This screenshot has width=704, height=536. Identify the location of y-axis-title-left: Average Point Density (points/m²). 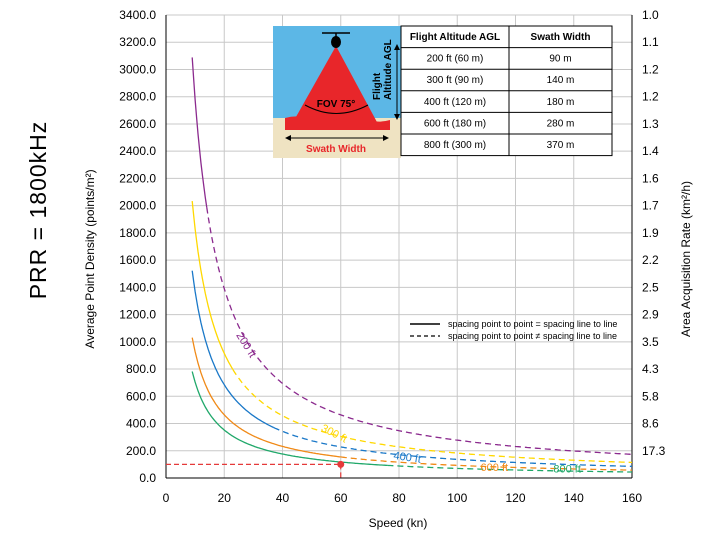
(90, 258).